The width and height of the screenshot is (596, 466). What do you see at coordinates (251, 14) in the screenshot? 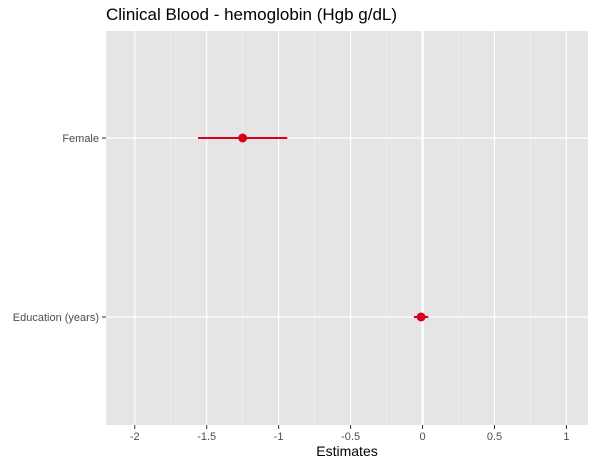
I see `chart-title: Clinical Blood - hemoglobin (Hgb g/dL)` at bounding box center [251, 14].